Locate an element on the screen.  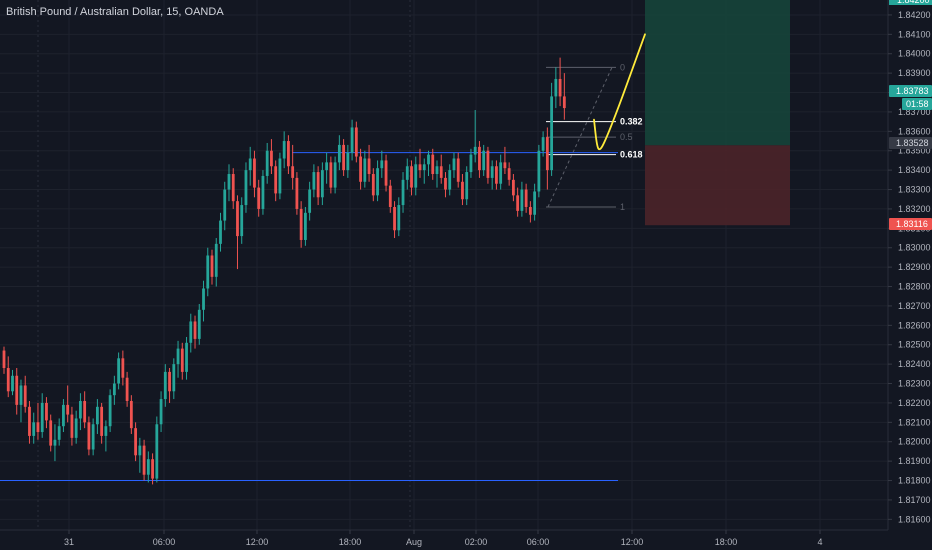
price-badge: 1.83116 is located at coordinates (910, 224).